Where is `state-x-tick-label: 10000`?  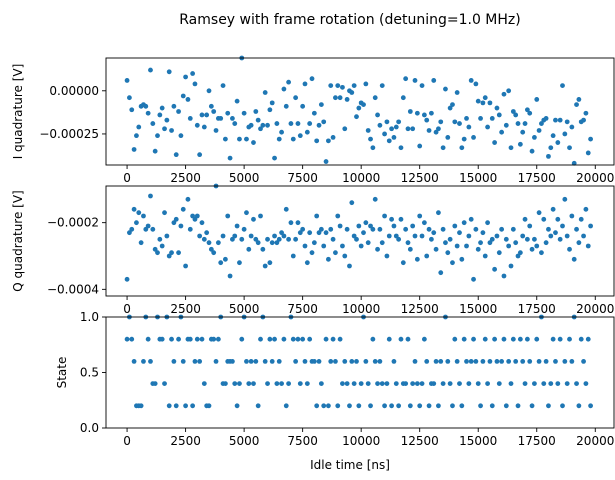
state-x-tick-label: 10000 is located at coordinates (361, 441).